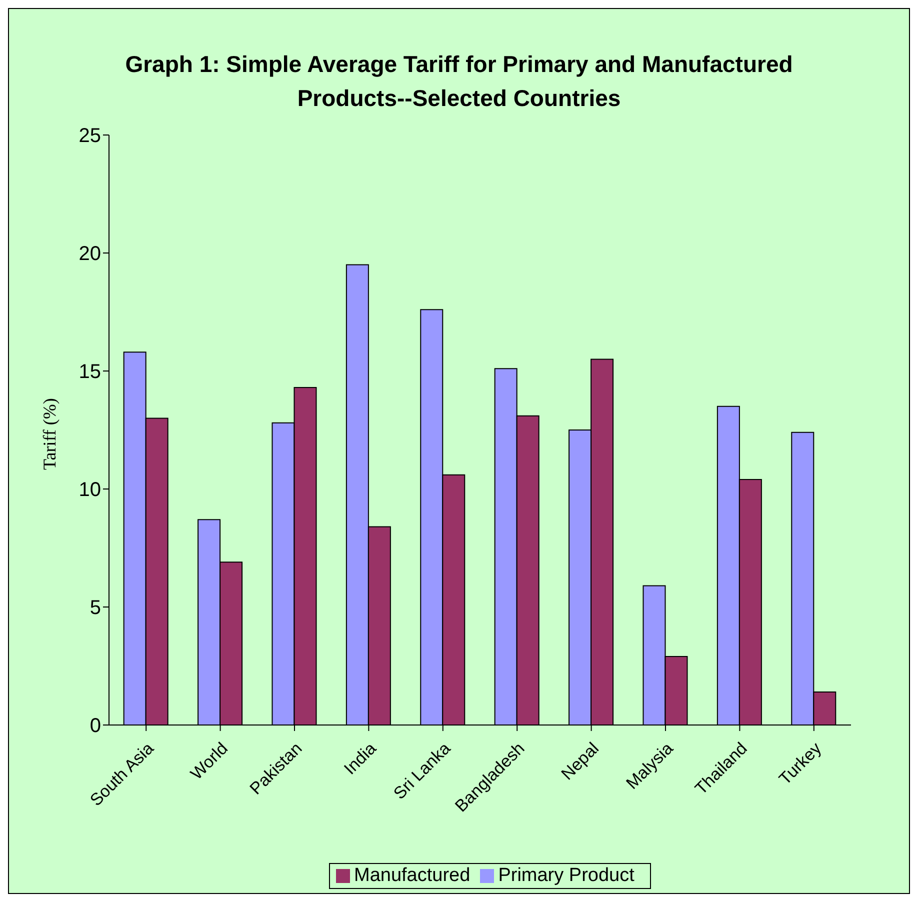 The height and width of the screenshot is (900, 918). What do you see at coordinates (89, 490) in the screenshot?
I see `y-tick-label: 10` at bounding box center [89, 490].